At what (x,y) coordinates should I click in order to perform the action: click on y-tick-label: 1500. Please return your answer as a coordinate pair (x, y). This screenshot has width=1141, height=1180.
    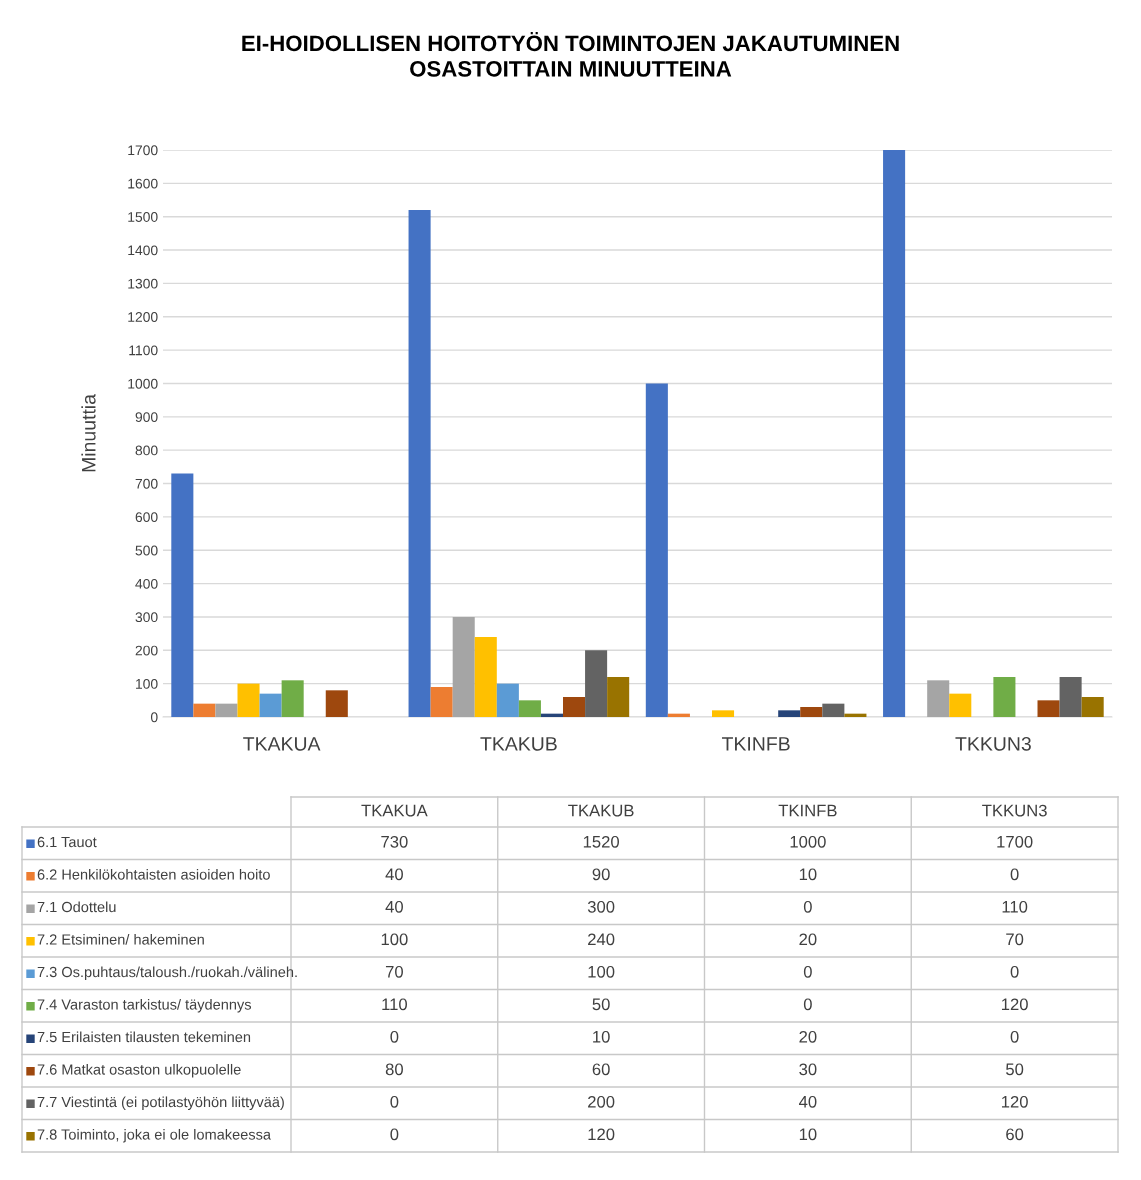
    Looking at the image, I should click on (143, 217).